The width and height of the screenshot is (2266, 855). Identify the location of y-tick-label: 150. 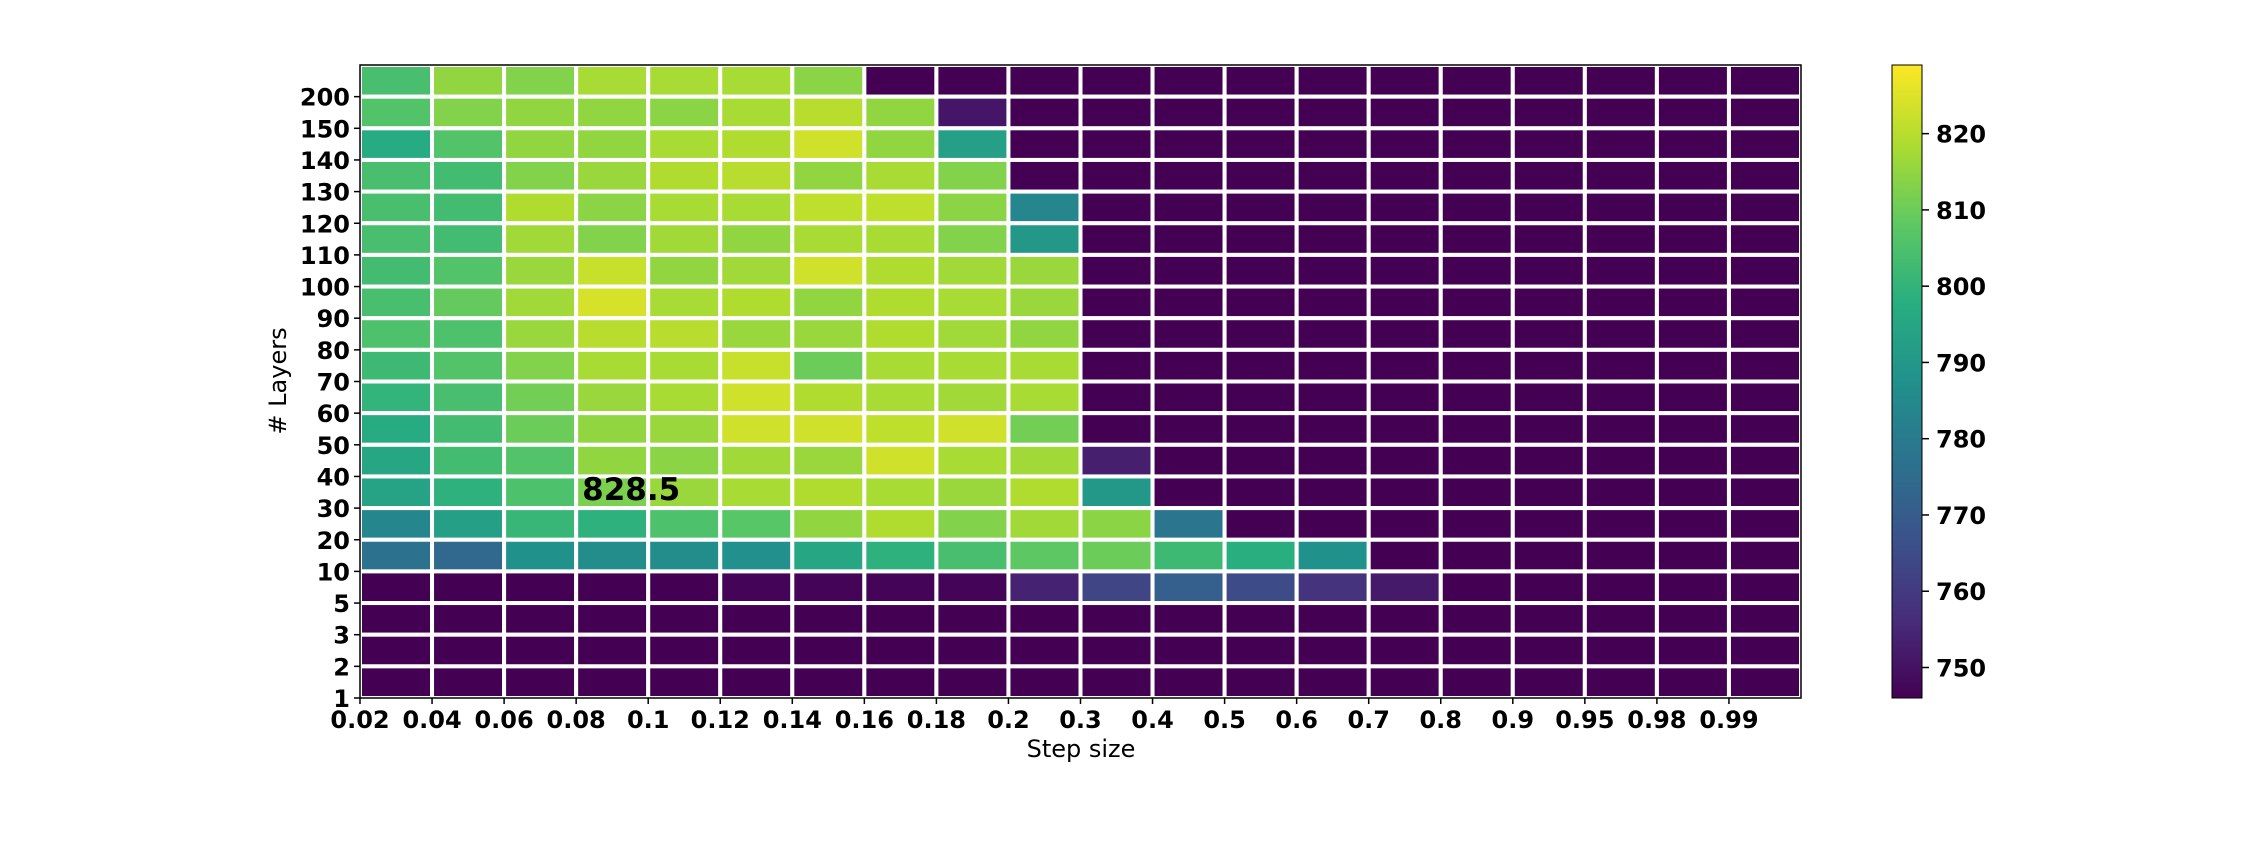
(325, 129).